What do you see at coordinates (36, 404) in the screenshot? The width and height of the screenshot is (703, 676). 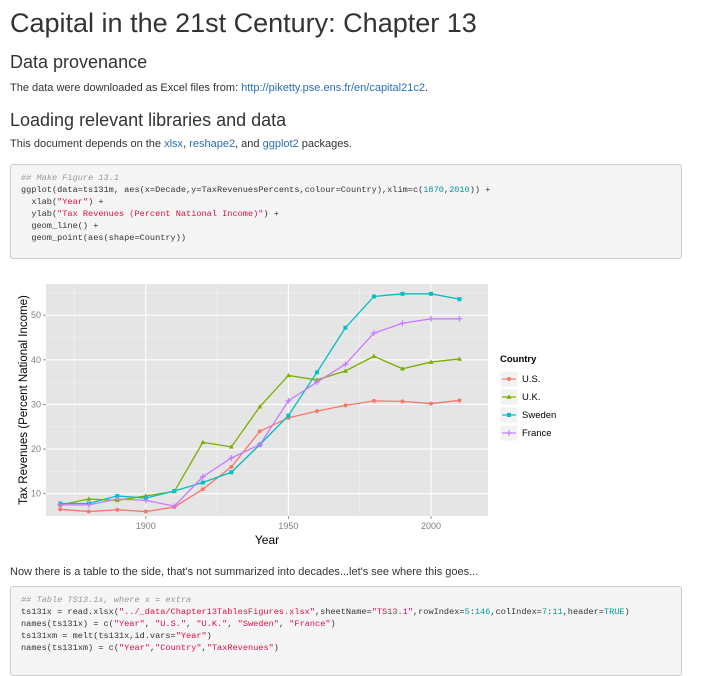 I see `y-tick-label: 30` at bounding box center [36, 404].